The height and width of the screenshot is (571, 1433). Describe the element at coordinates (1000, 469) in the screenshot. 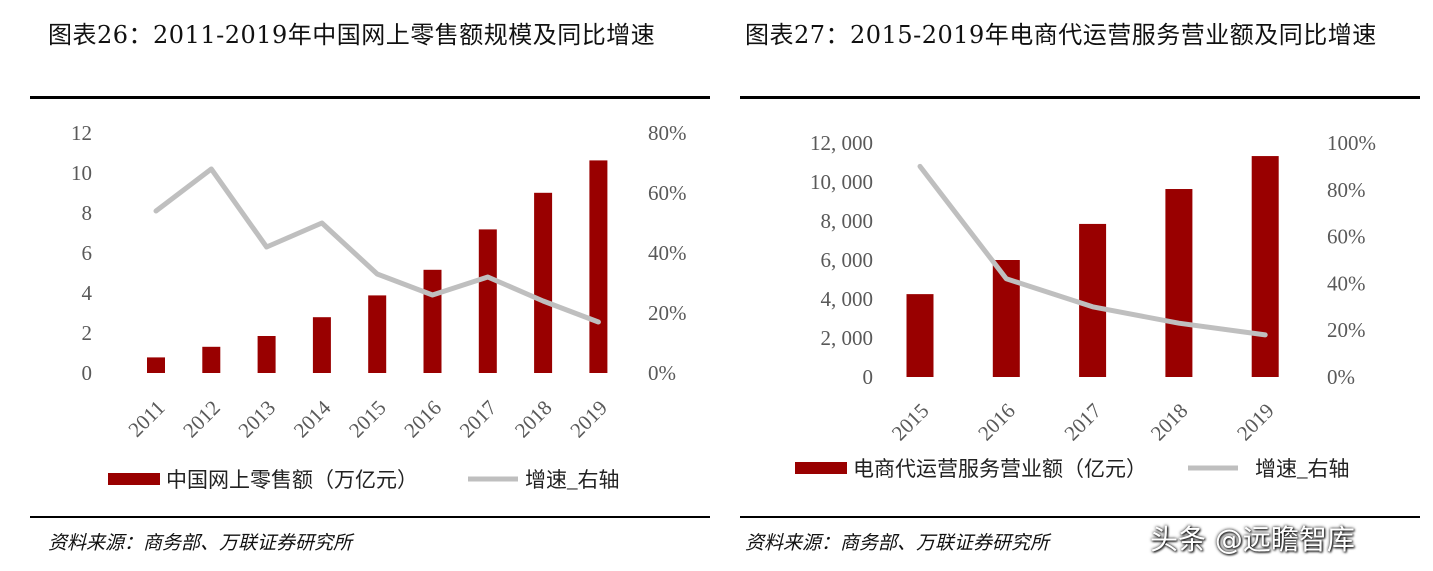

I see `legend-bar-label: 电商代运营服务营业额（亿元）` at that location.